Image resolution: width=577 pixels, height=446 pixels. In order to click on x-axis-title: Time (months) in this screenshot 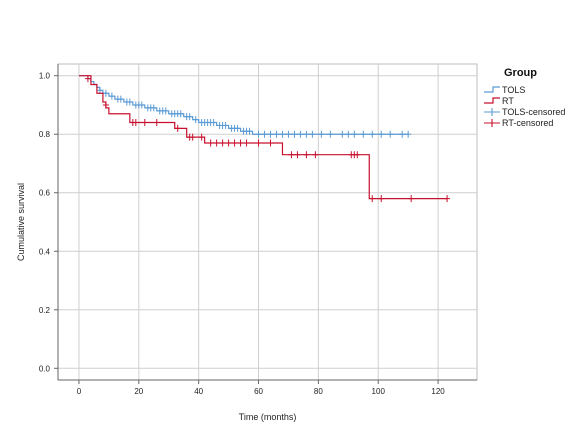, I will do `click(268, 417)`.